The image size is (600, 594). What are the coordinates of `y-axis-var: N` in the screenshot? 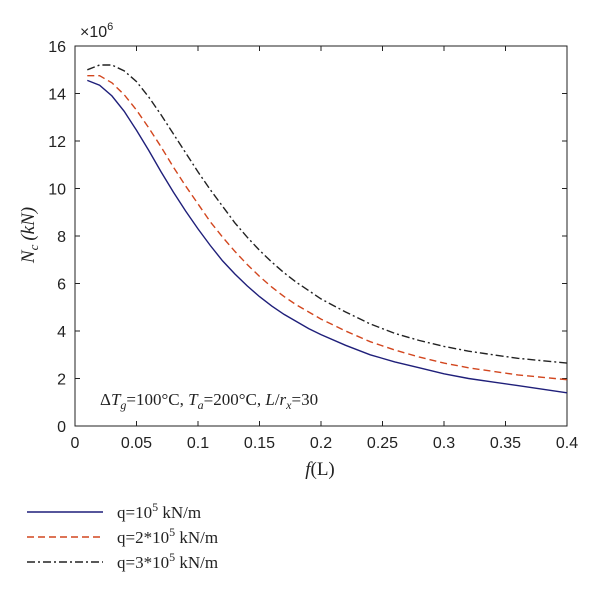 It's located at (28, 256).